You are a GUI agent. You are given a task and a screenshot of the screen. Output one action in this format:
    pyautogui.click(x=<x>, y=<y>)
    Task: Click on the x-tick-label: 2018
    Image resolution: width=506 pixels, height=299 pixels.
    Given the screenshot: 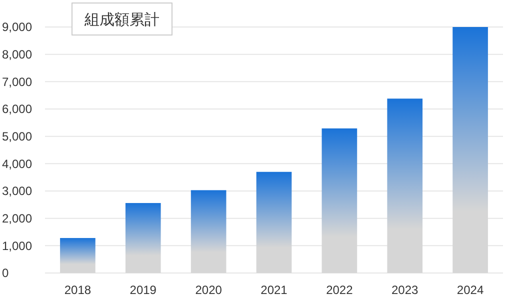 What is the action you would take?
    pyautogui.click(x=78, y=290)
    